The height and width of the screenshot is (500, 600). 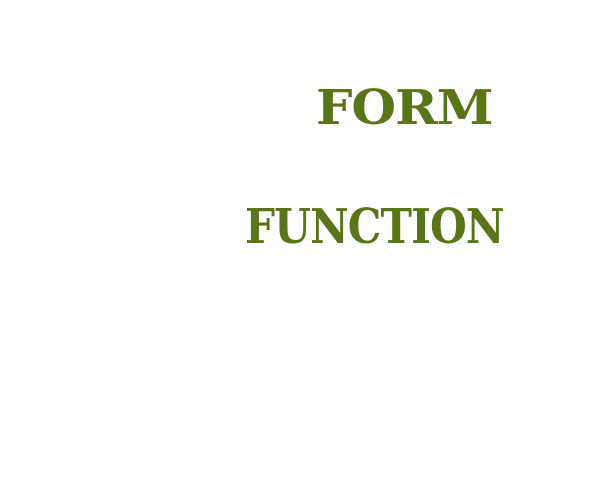 What do you see at coordinates (405, 108) in the screenshot?
I see `word-form: FORM` at bounding box center [405, 108].